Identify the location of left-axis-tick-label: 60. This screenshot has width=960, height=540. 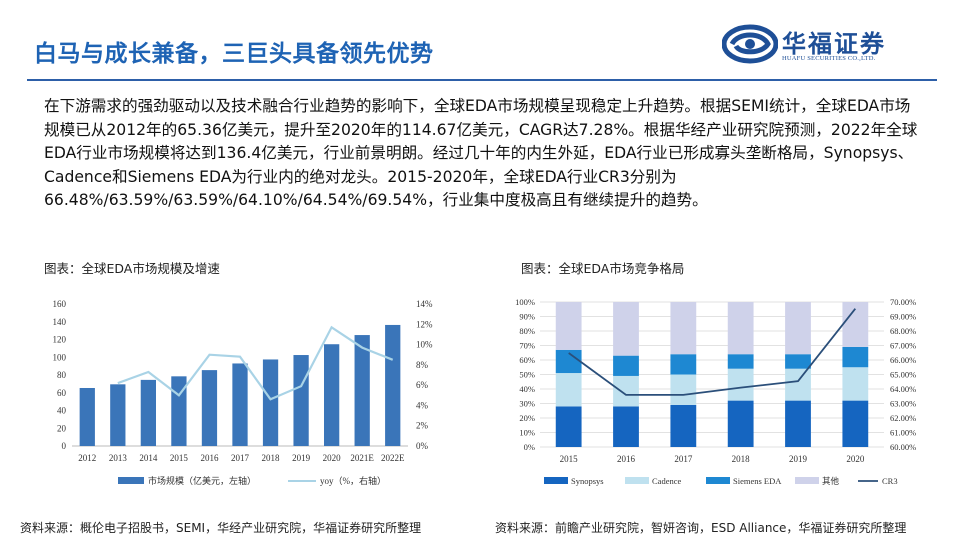
(62, 393).